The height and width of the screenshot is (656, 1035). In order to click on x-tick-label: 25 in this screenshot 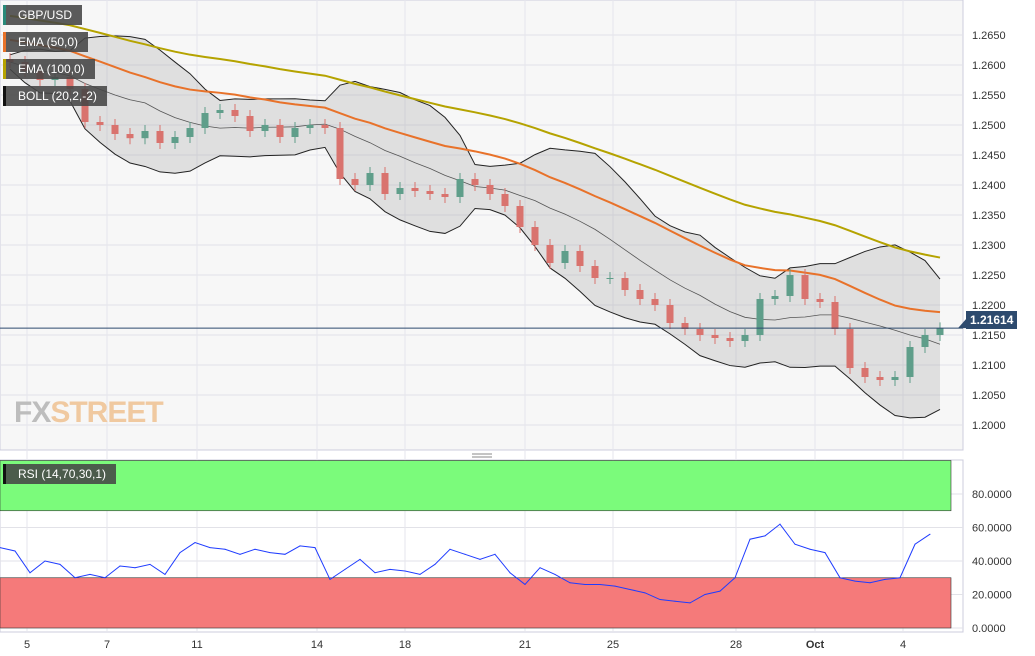, I will do `click(613, 645)`.